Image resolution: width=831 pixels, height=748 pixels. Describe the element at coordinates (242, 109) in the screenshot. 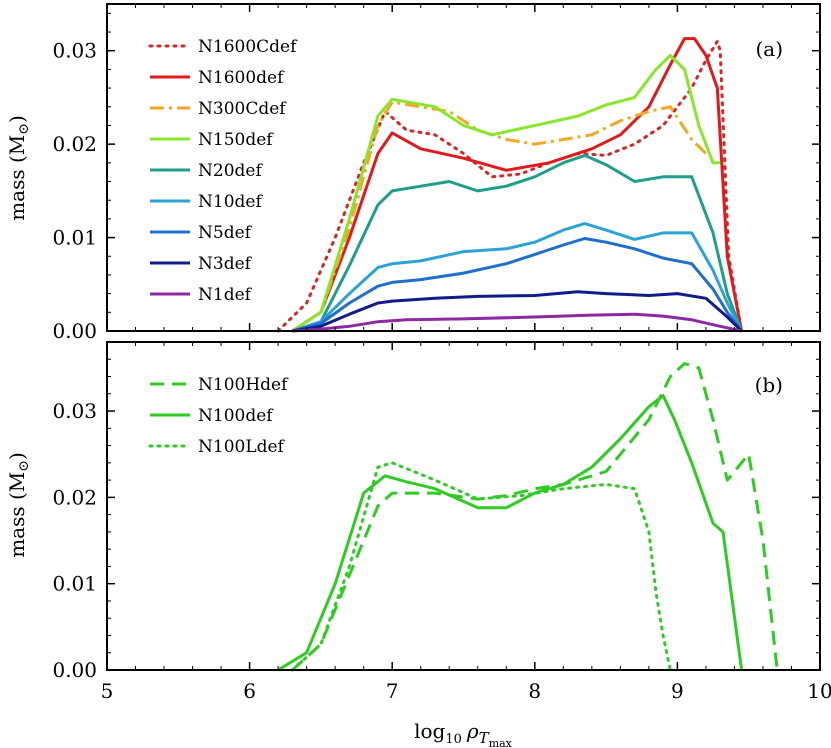

I see `legend-label-a-2: N300Cdef` at that location.